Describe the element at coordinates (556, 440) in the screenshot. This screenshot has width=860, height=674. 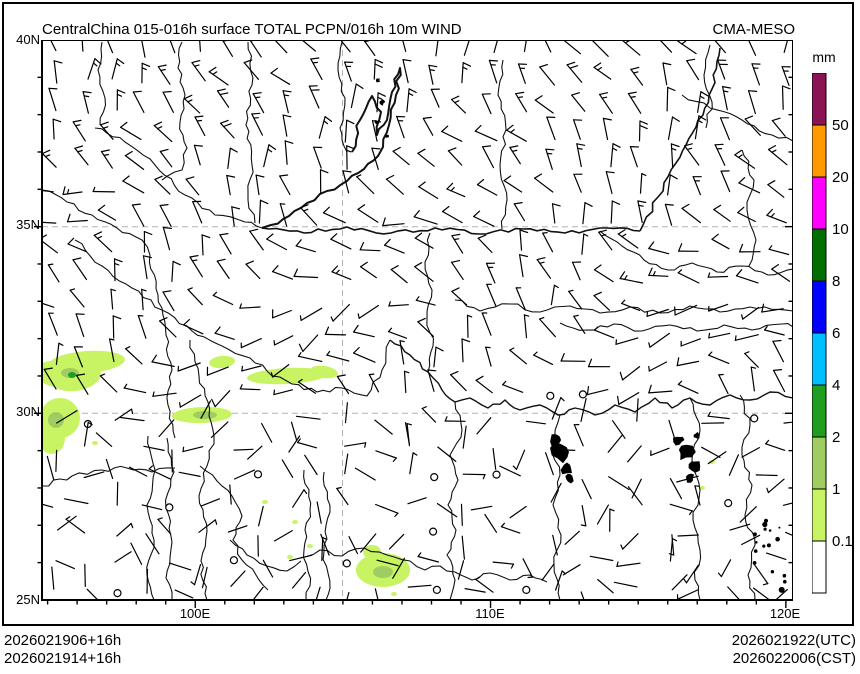
I see `lake` at that location.